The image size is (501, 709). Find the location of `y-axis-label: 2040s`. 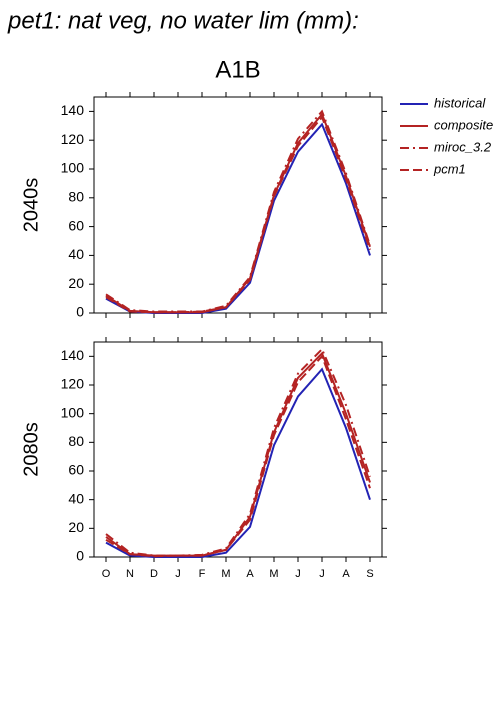

y-axis-label: 2040s is located at coordinates (31, 205).